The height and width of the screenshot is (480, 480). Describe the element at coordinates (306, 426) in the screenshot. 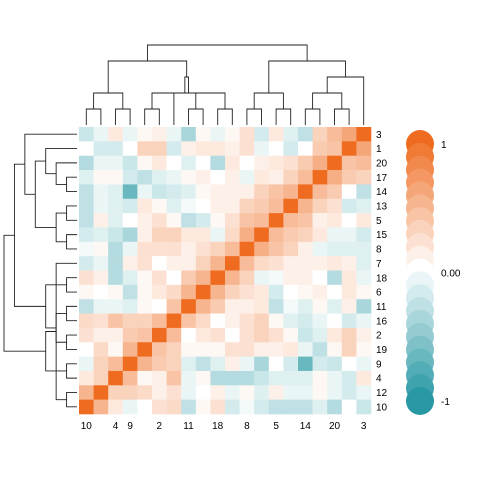

I see `column-tick-label: 14` at that location.